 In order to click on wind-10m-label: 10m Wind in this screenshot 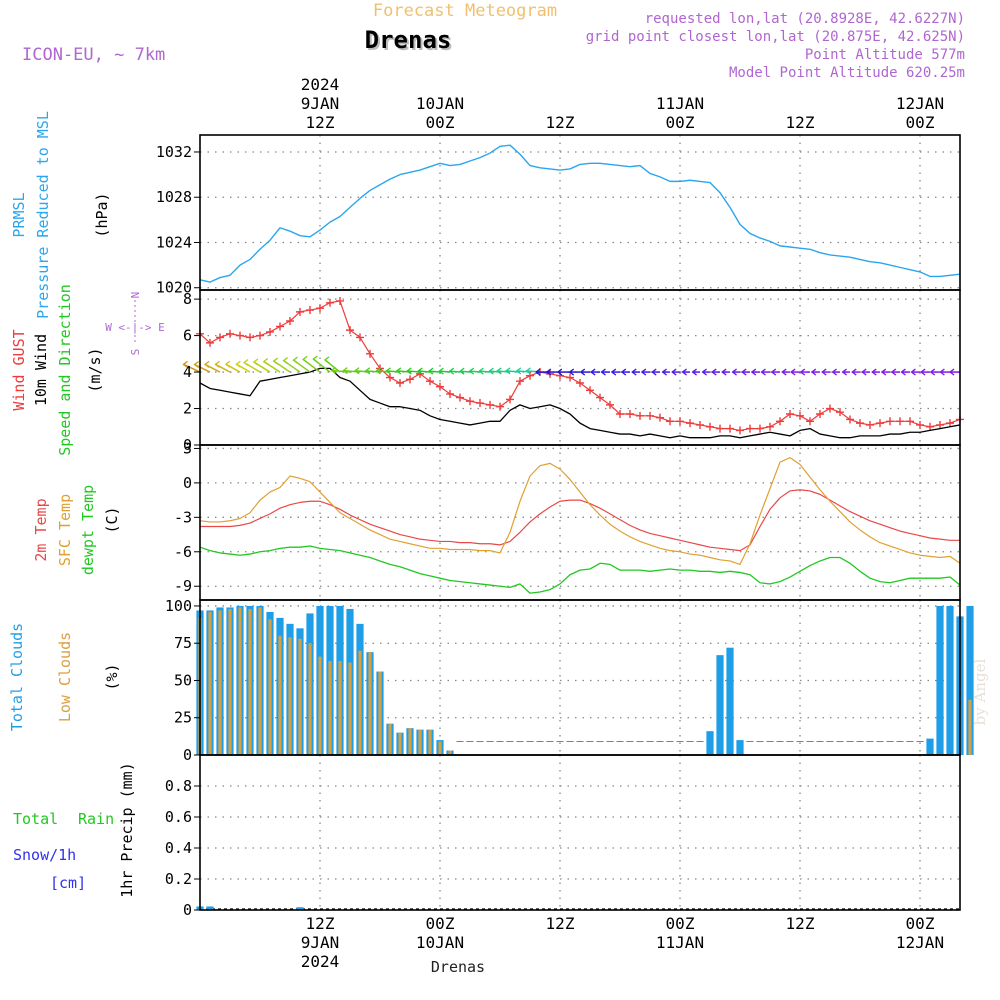, I will do `click(41, 370)`.